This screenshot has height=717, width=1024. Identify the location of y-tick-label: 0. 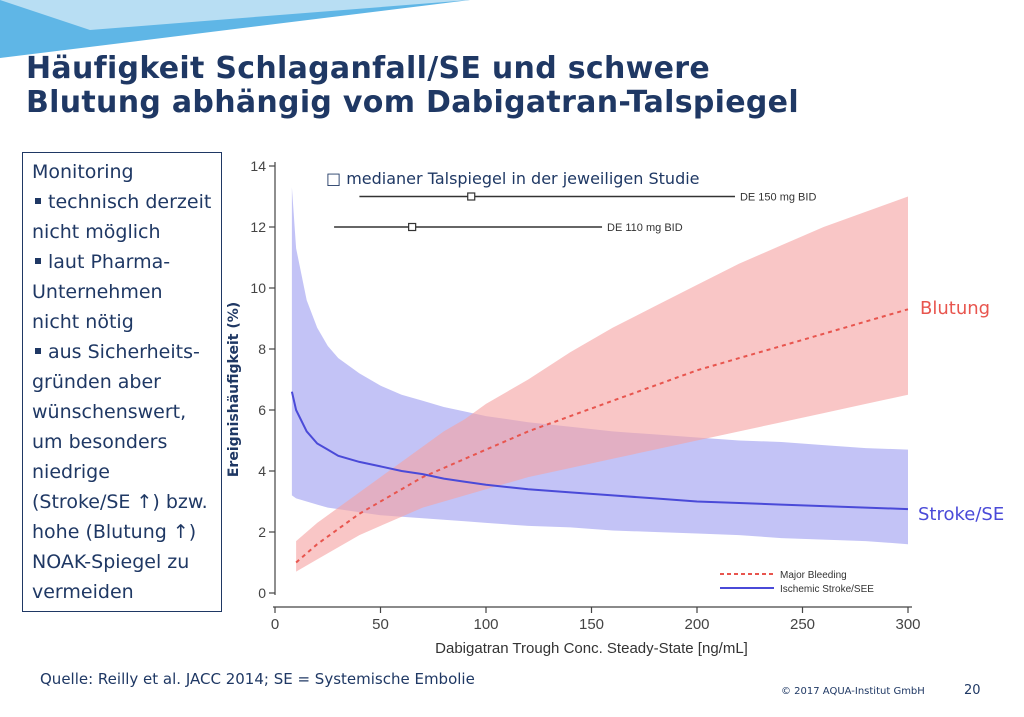
(262, 593).